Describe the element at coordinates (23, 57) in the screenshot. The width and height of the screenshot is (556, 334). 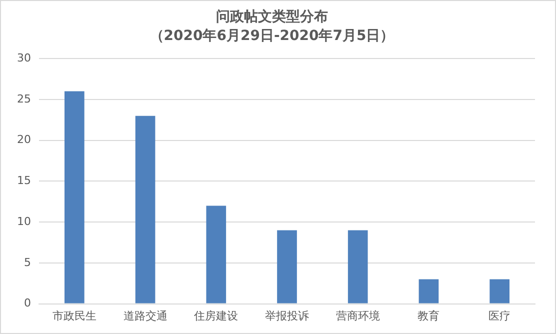
I see `y-tick-label: 30` at that location.